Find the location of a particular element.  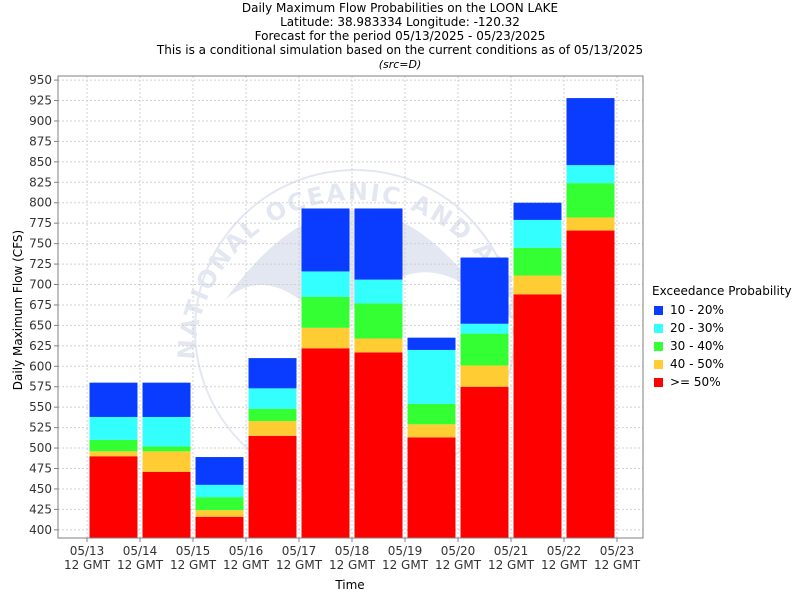

x-tick-label-date: 05/23 is located at coordinates (617, 551).